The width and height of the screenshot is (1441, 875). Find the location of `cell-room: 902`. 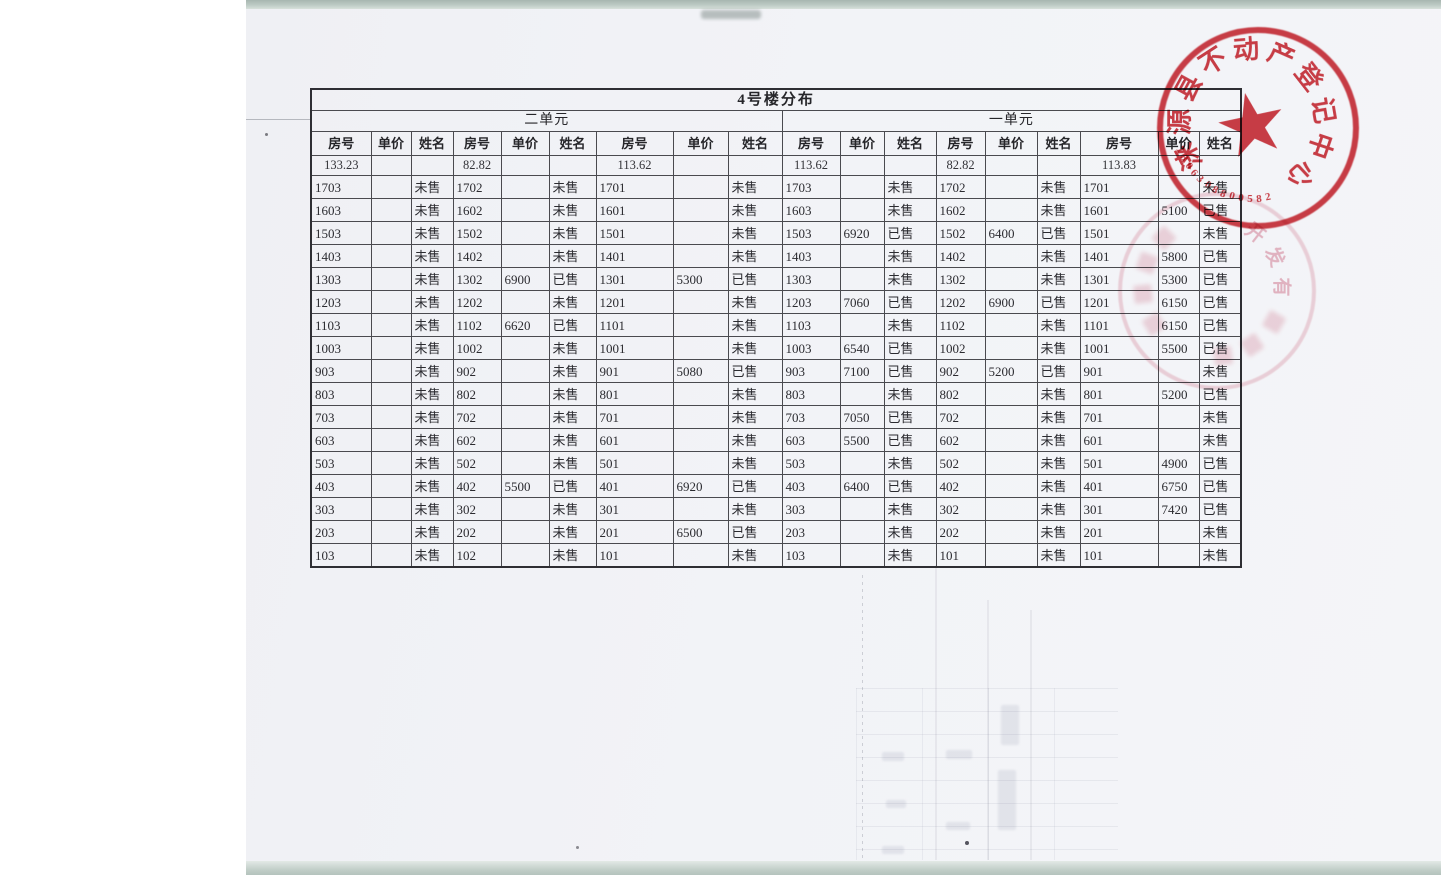

cell-room: 902 is located at coordinates (477, 371).